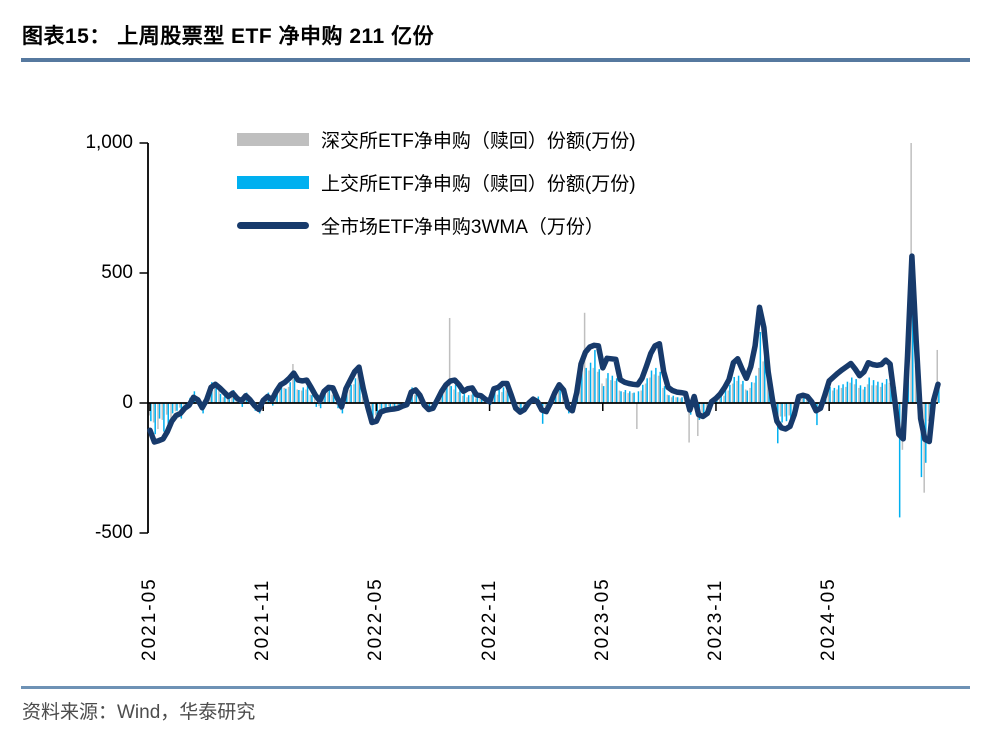  I want to click on legend-label-szse: 深交所ETF净申购（赎回）份额(万份), so click(478, 141).